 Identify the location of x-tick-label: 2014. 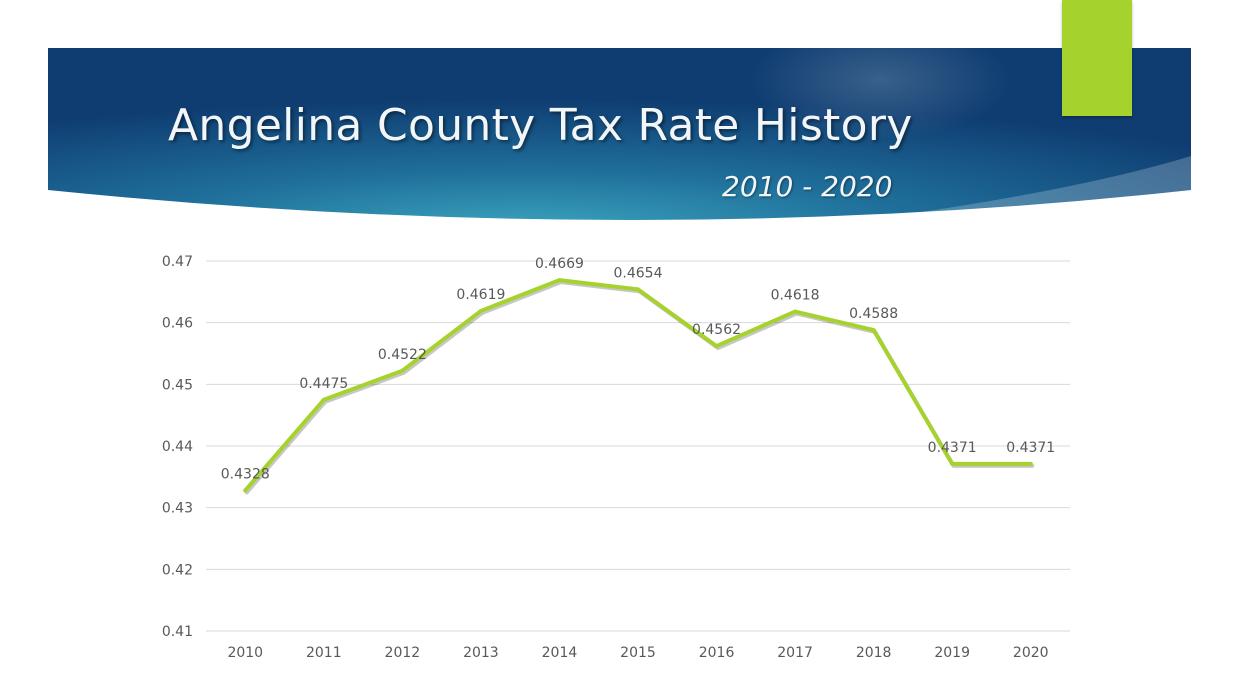
(560, 653).